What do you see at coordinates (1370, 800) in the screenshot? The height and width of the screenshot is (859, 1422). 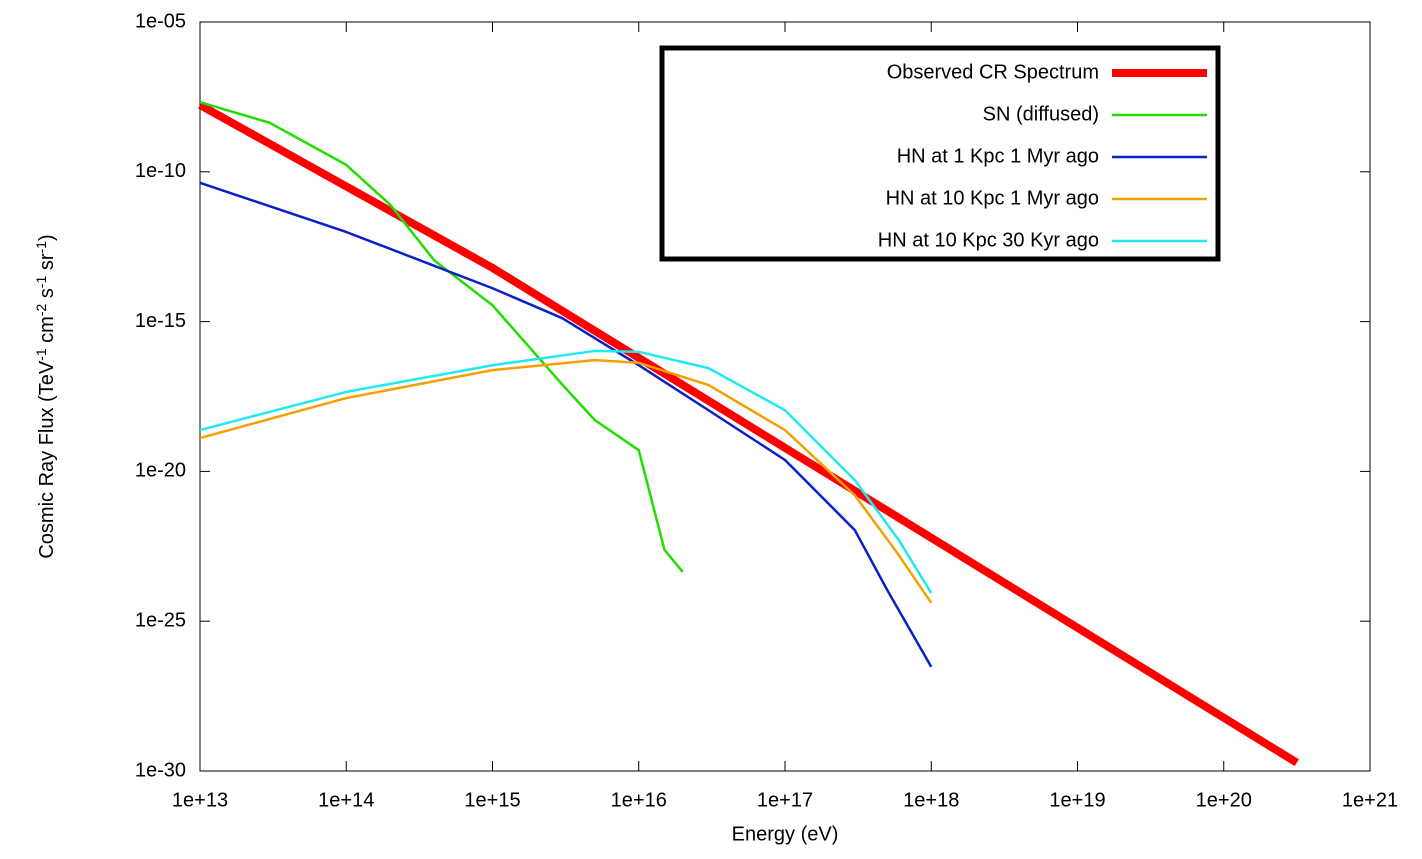 I see `x-tick-label: 1e+21` at bounding box center [1370, 800].